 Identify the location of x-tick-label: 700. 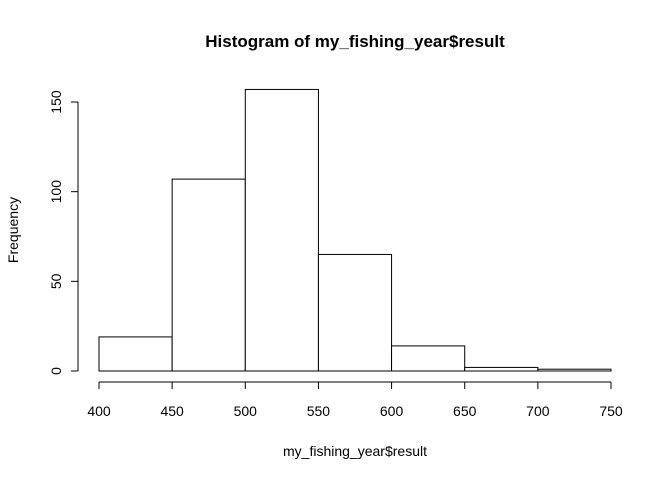
(538, 411).